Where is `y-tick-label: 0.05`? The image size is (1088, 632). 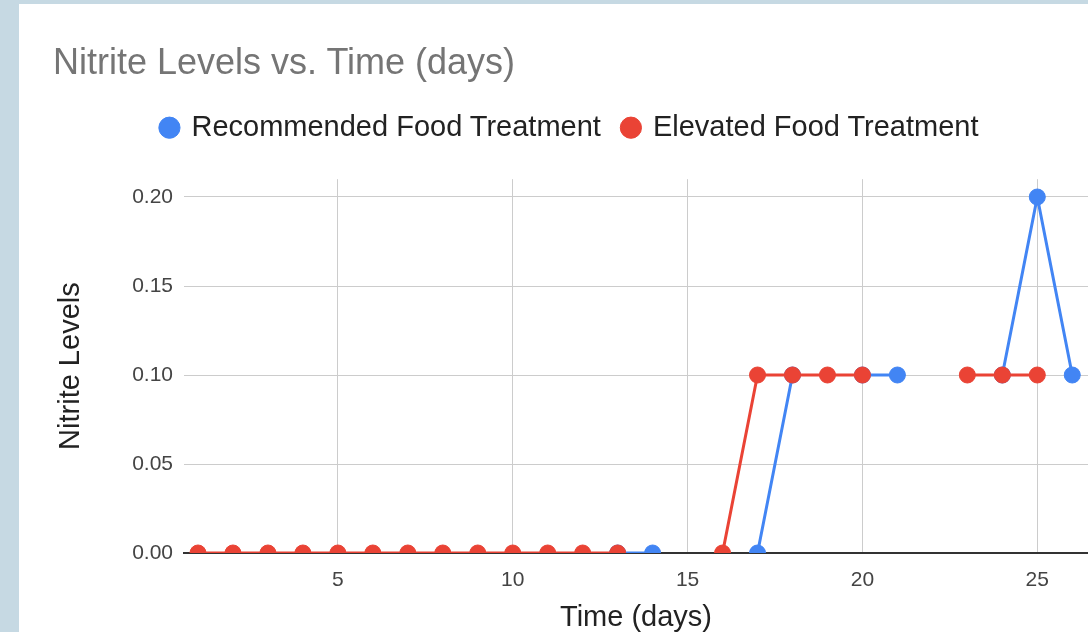
y-tick-label: 0.05 is located at coordinates (152, 462).